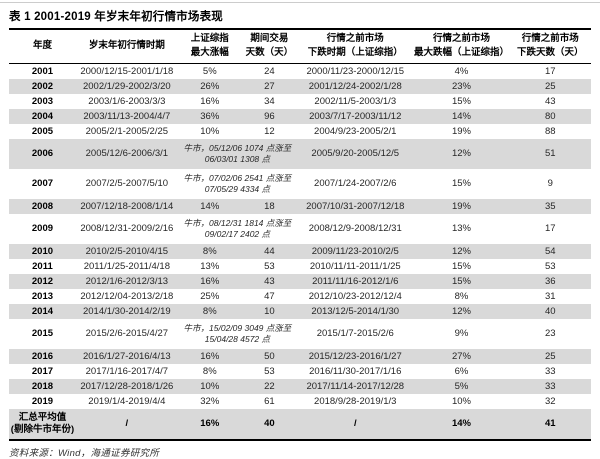 The width and height of the screenshot is (600, 459). What do you see at coordinates (42, 371) in the screenshot?
I see `table-cell: 2017` at bounding box center [42, 371].